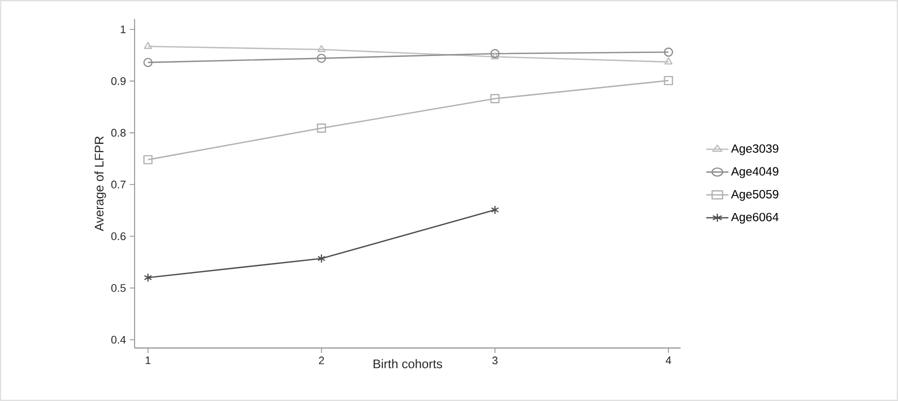  What do you see at coordinates (754, 172) in the screenshot?
I see `legend-label: Age4049` at bounding box center [754, 172].